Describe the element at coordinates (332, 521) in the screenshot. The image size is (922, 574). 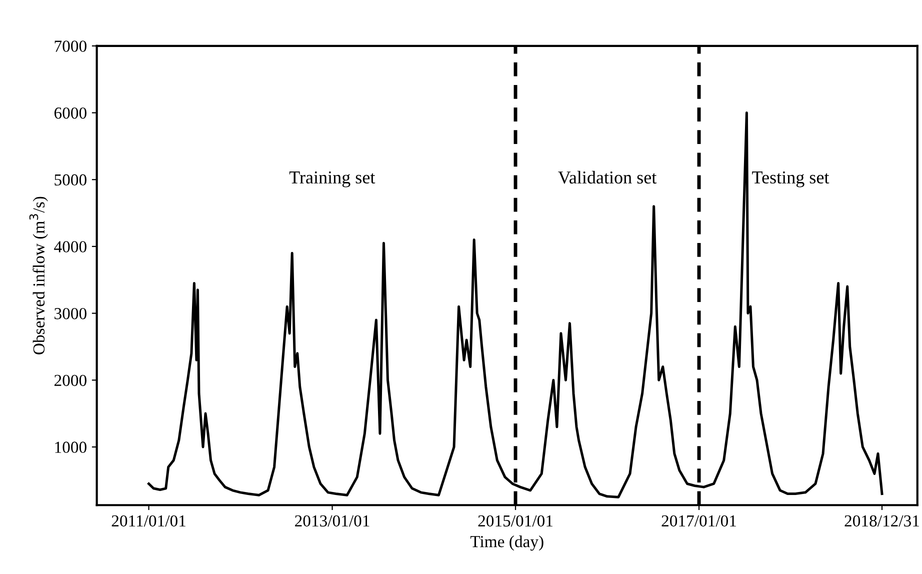
I see `x-tick-label: 2013/01/01` at that location.